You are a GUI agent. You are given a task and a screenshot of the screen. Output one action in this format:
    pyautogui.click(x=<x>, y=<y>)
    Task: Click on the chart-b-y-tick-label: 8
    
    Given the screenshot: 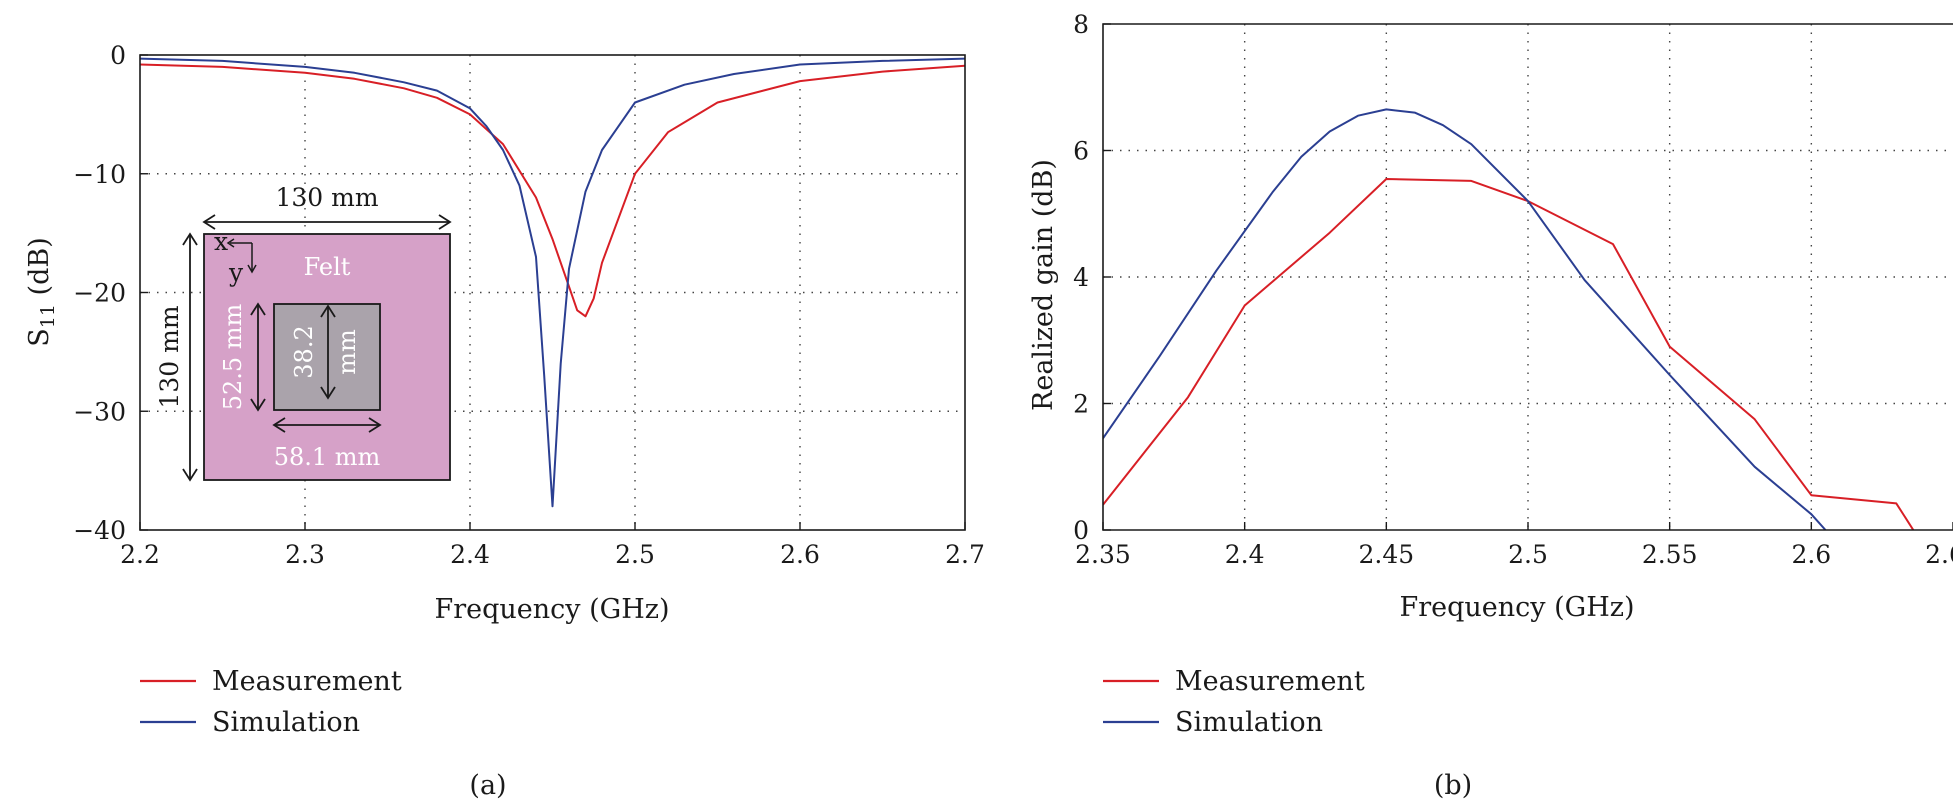 What is the action you would take?
    pyautogui.click(x=1081, y=24)
    